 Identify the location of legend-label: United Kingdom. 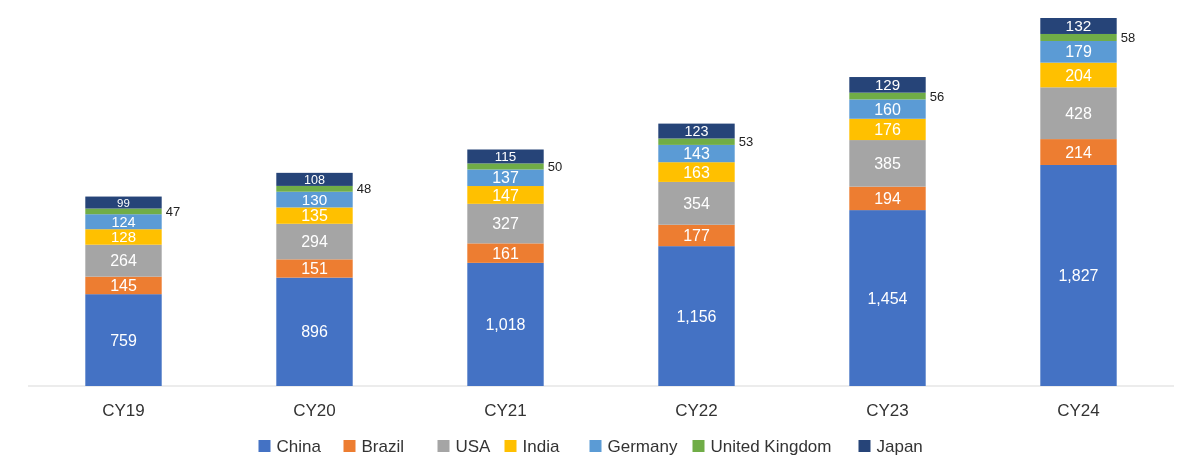
(771, 446).